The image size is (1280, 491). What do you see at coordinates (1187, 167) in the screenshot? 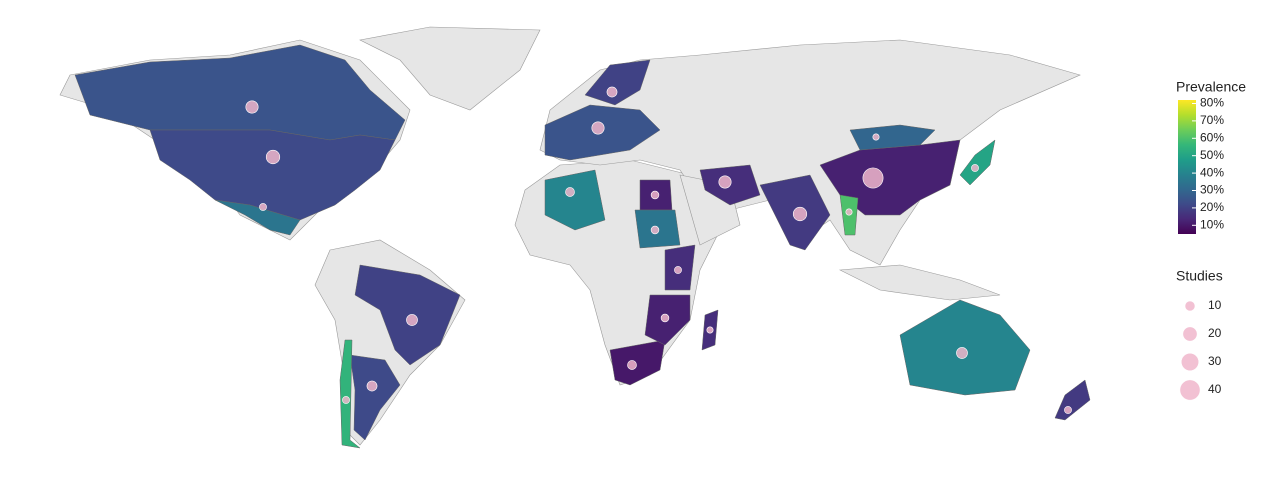
I see `colorbar` at bounding box center [1187, 167].